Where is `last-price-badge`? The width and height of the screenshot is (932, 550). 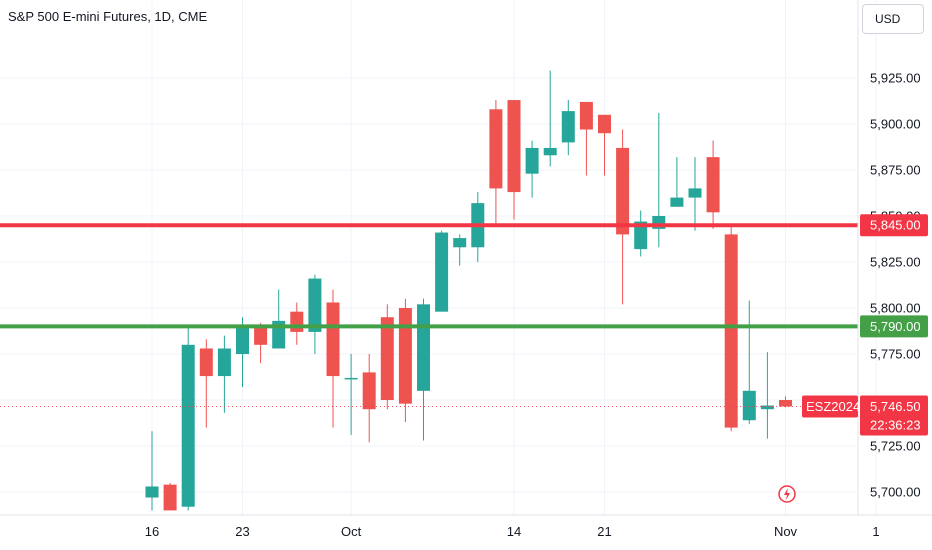
last-price-badge is located at coordinates (894, 415).